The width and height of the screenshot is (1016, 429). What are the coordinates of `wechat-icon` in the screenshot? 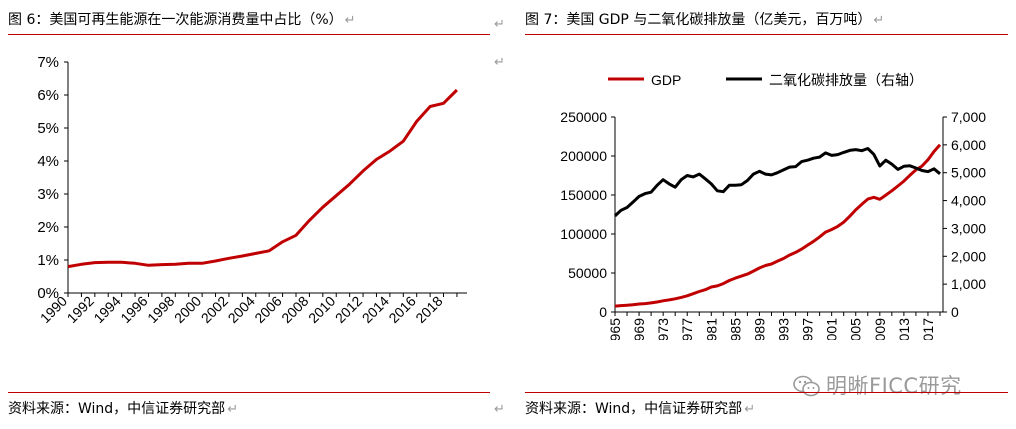 It's located at (806, 386).